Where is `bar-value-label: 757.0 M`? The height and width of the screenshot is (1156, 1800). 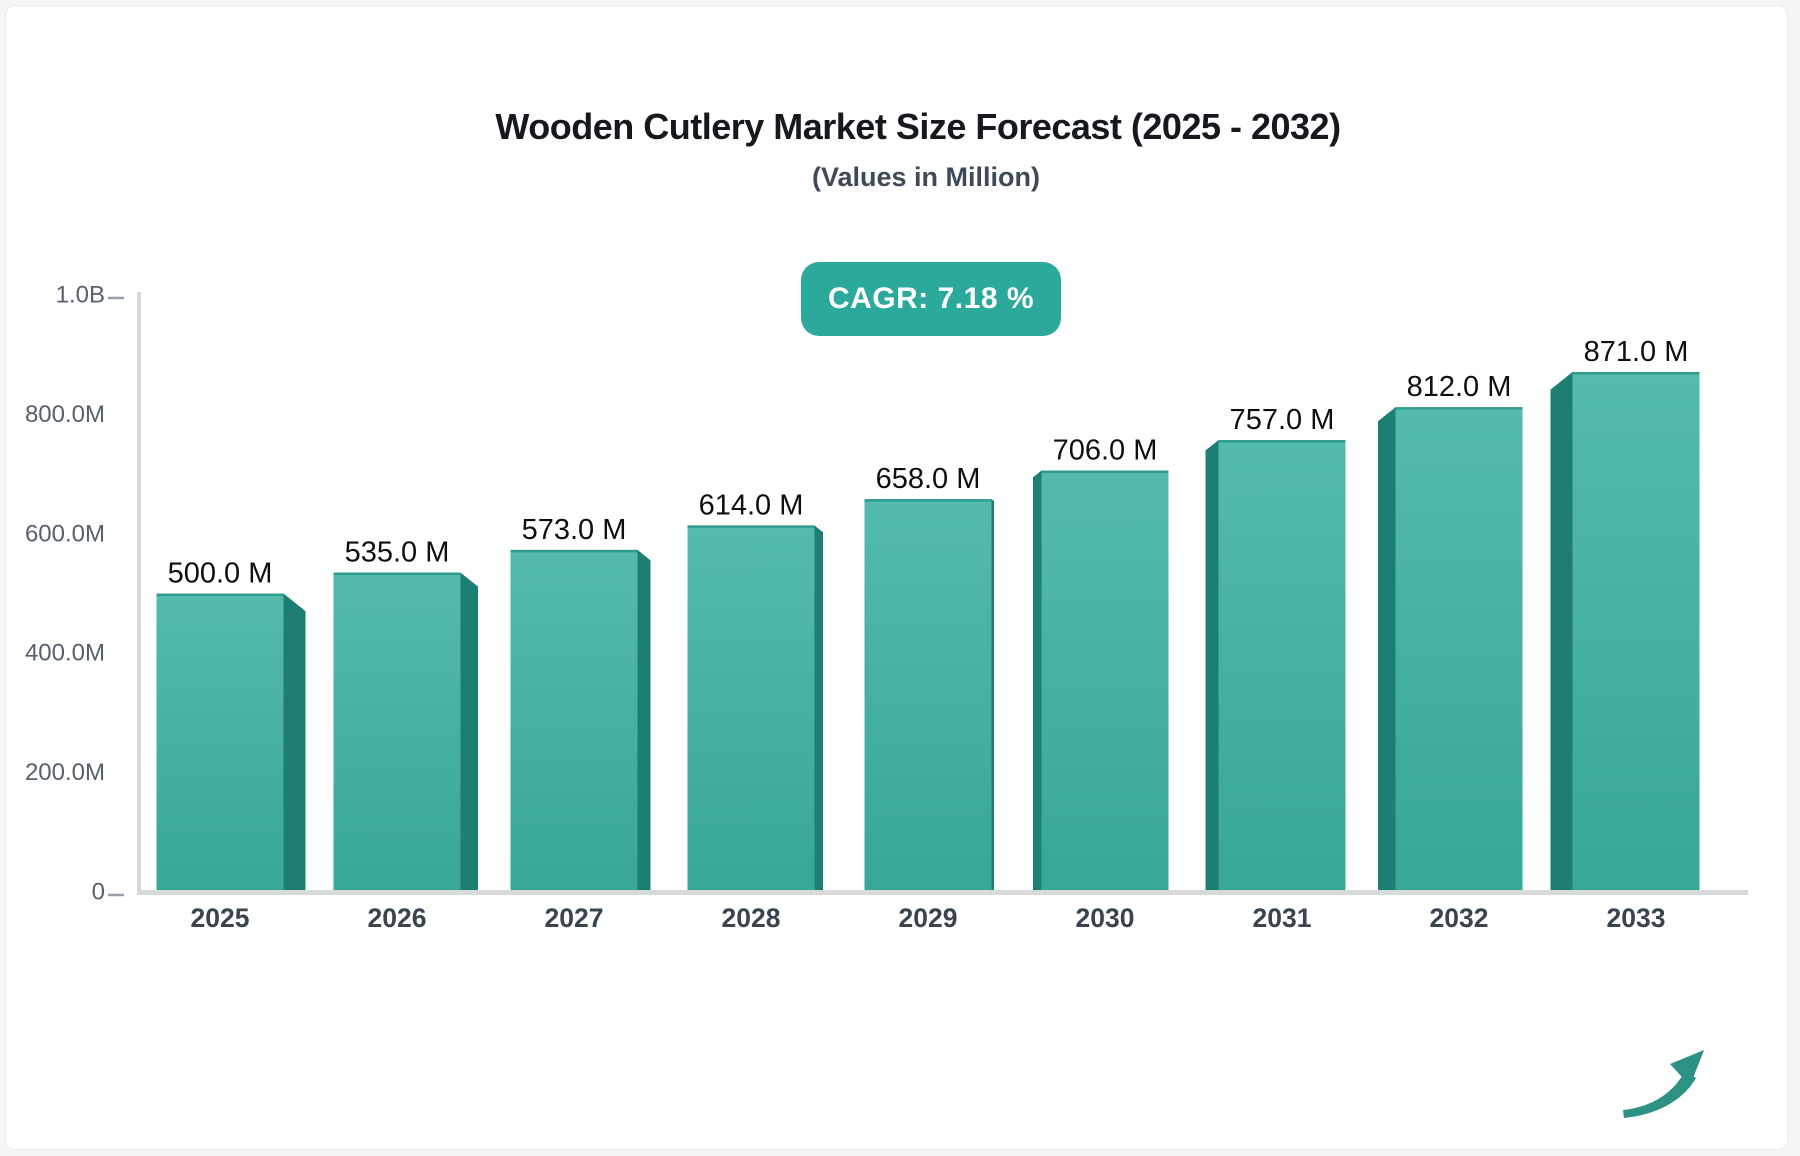 bar-value-label: 757.0 M is located at coordinates (1282, 420).